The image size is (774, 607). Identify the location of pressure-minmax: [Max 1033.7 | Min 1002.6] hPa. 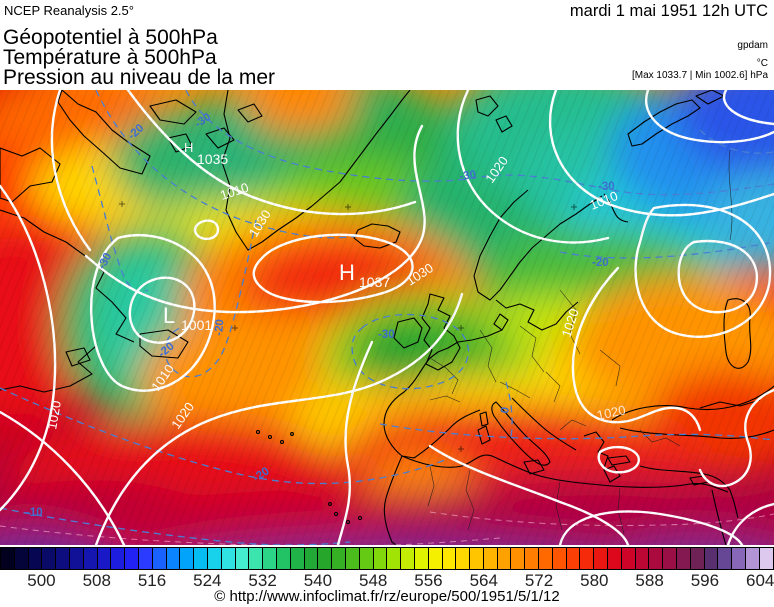
(699, 75).